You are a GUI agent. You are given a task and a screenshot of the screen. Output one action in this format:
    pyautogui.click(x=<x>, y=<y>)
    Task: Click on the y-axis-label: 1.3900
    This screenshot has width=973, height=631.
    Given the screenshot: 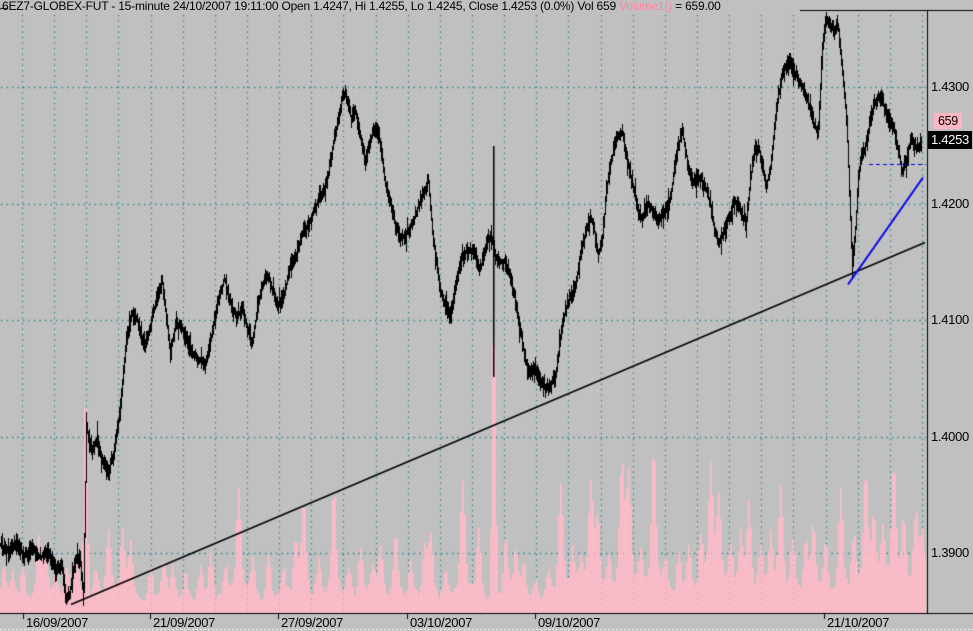 What is the action you would take?
    pyautogui.click(x=950, y=552)
    